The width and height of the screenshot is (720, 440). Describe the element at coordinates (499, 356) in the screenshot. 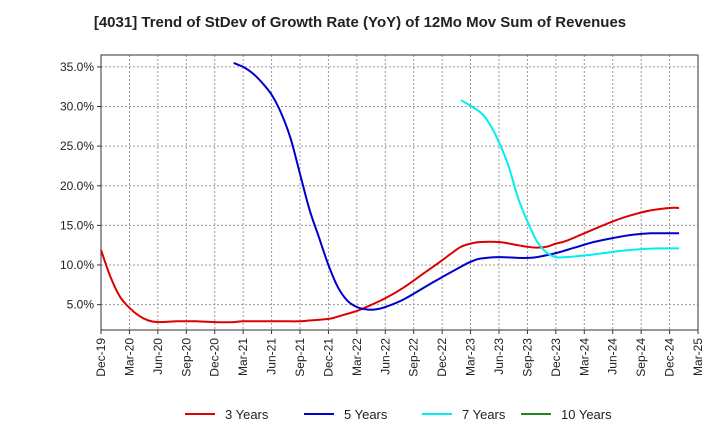

I see `x-tick-label: Jun-23` at that location.